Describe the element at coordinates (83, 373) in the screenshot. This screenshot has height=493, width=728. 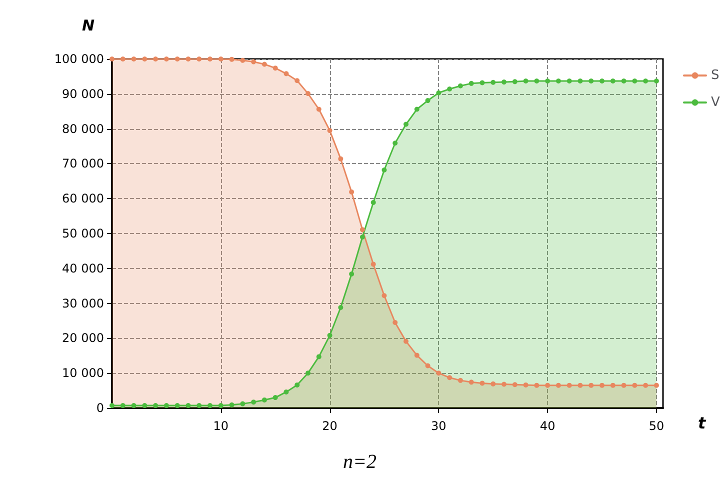
I see `y-tick-label: 10 000` at that location.